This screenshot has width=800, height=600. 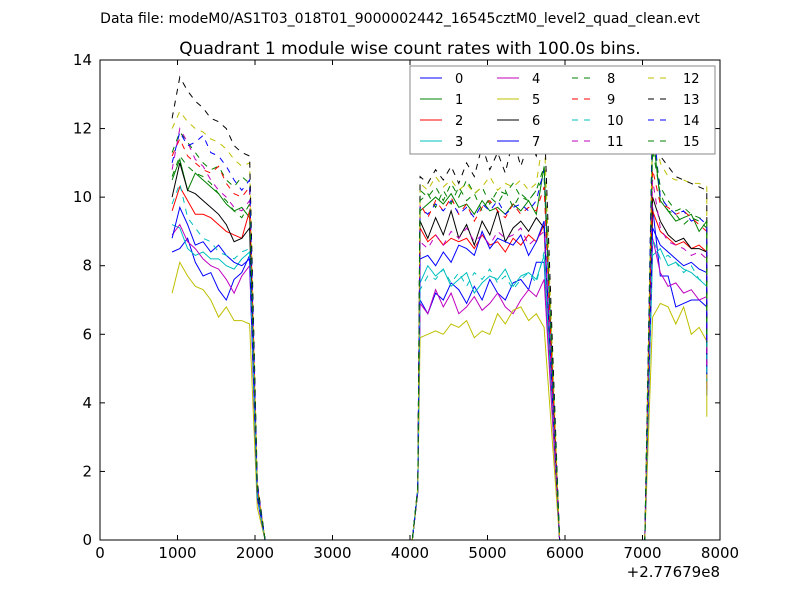 What do you see at coordinates (691, 100) in the screenshot?
I see `legend-label-13: 13` at bounding box center [691, 100].